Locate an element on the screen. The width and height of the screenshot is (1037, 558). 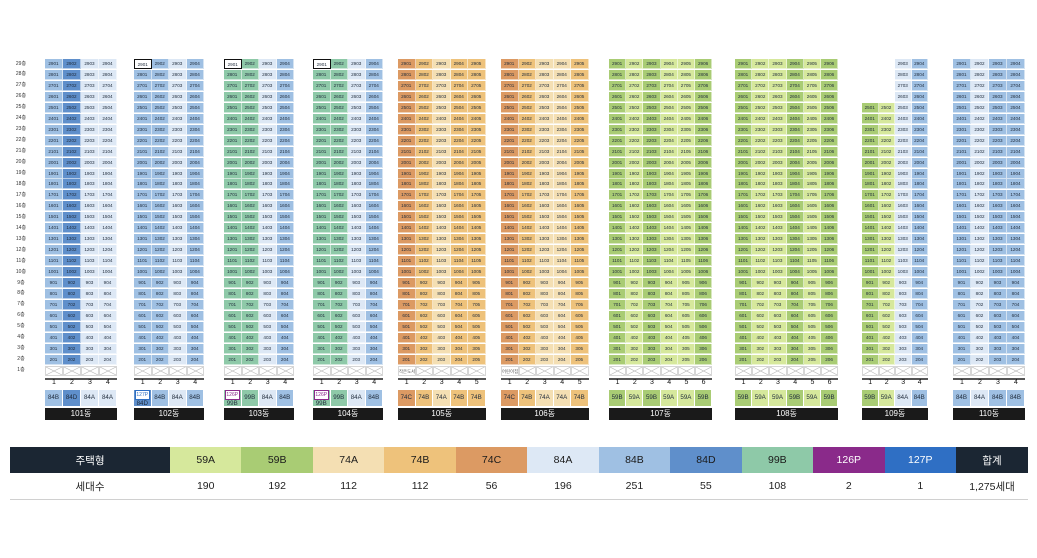
unit-cell: 505 is located at coordinates (477, 326).